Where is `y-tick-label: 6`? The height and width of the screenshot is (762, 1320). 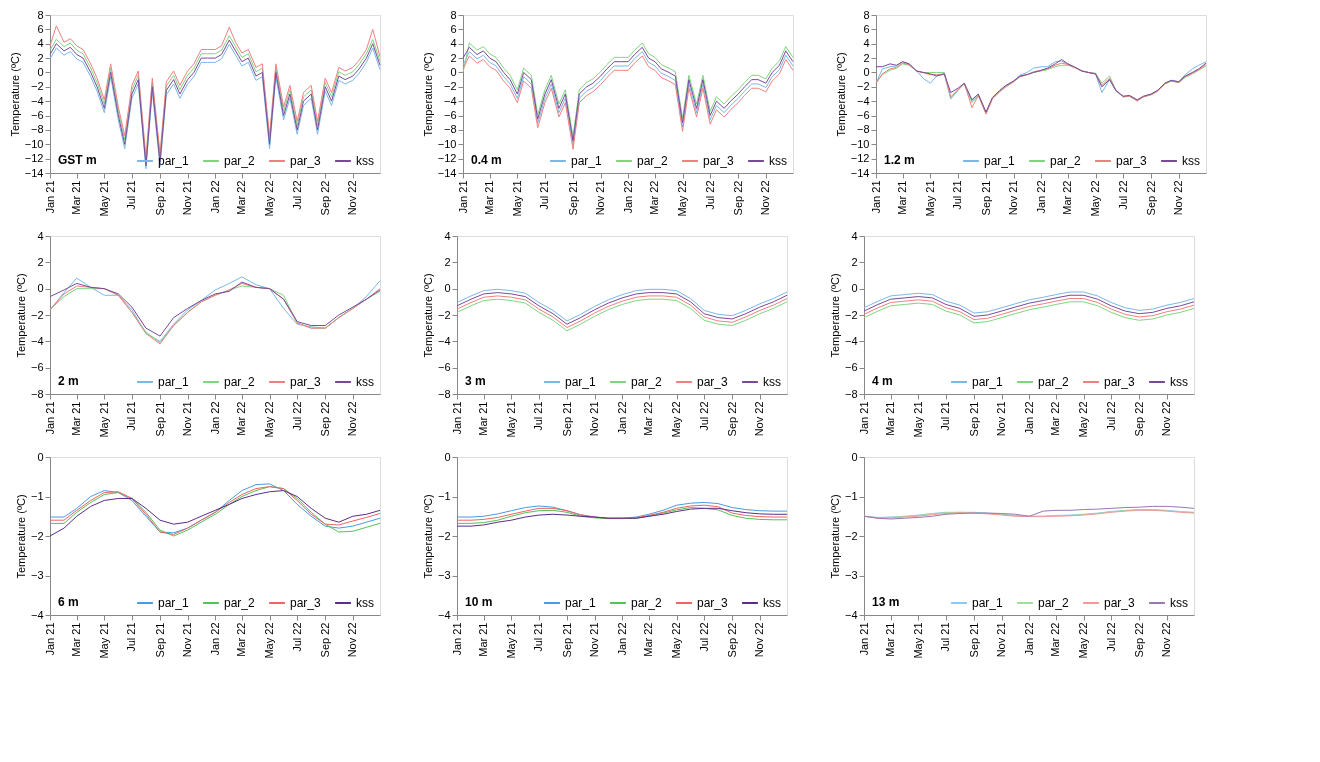
y-tick-label: 6 is located at coordinates (453, 28).